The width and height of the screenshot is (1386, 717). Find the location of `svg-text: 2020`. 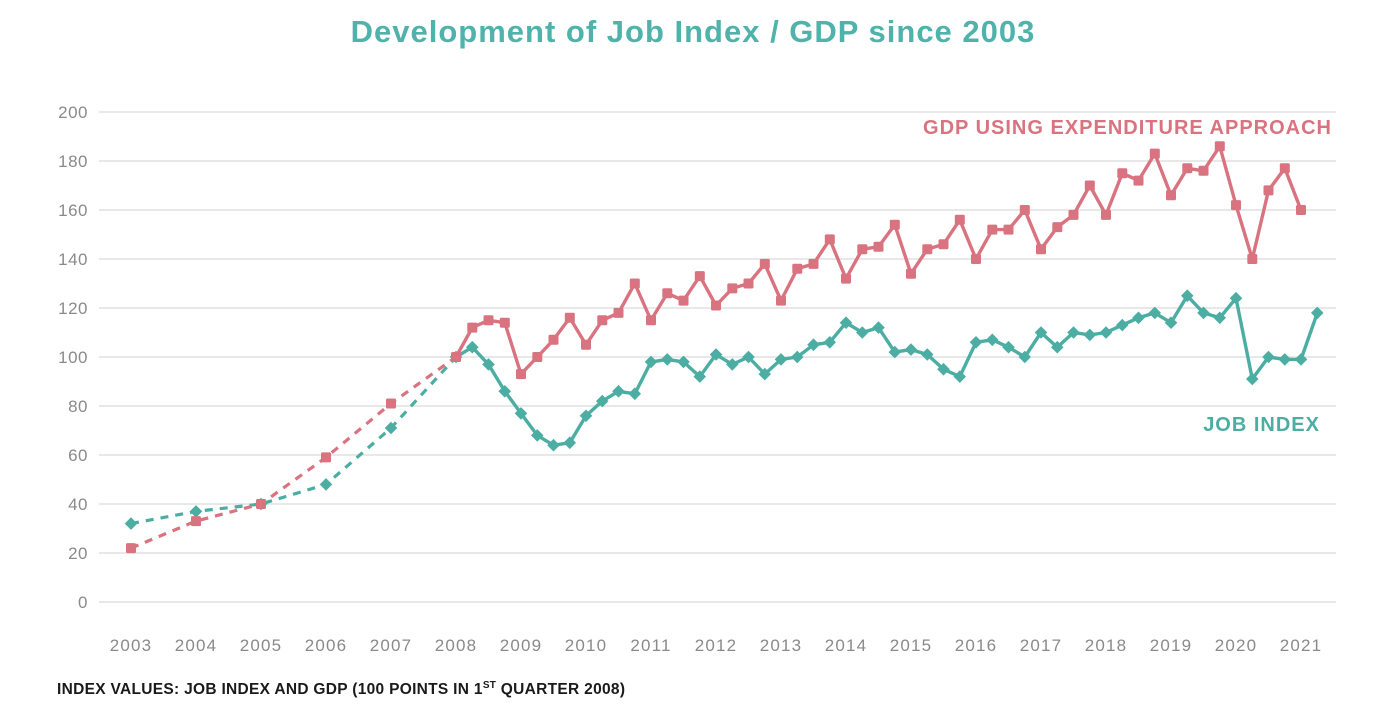

svg-text: 2020 is located at coordinates (1236, 645).